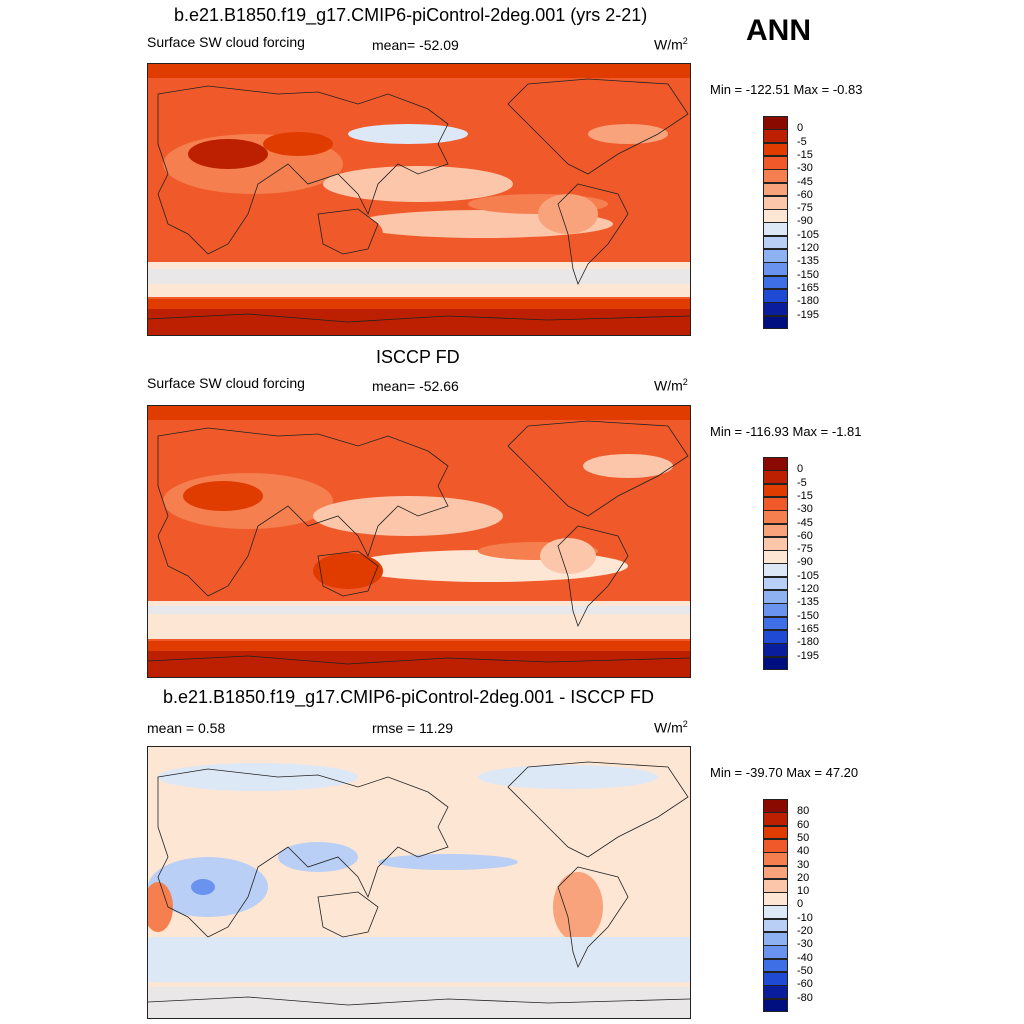  What do you see at coordinates (228, 154) in the screenshot?
I see `sahara-patch` at bounding box center [228, 154].